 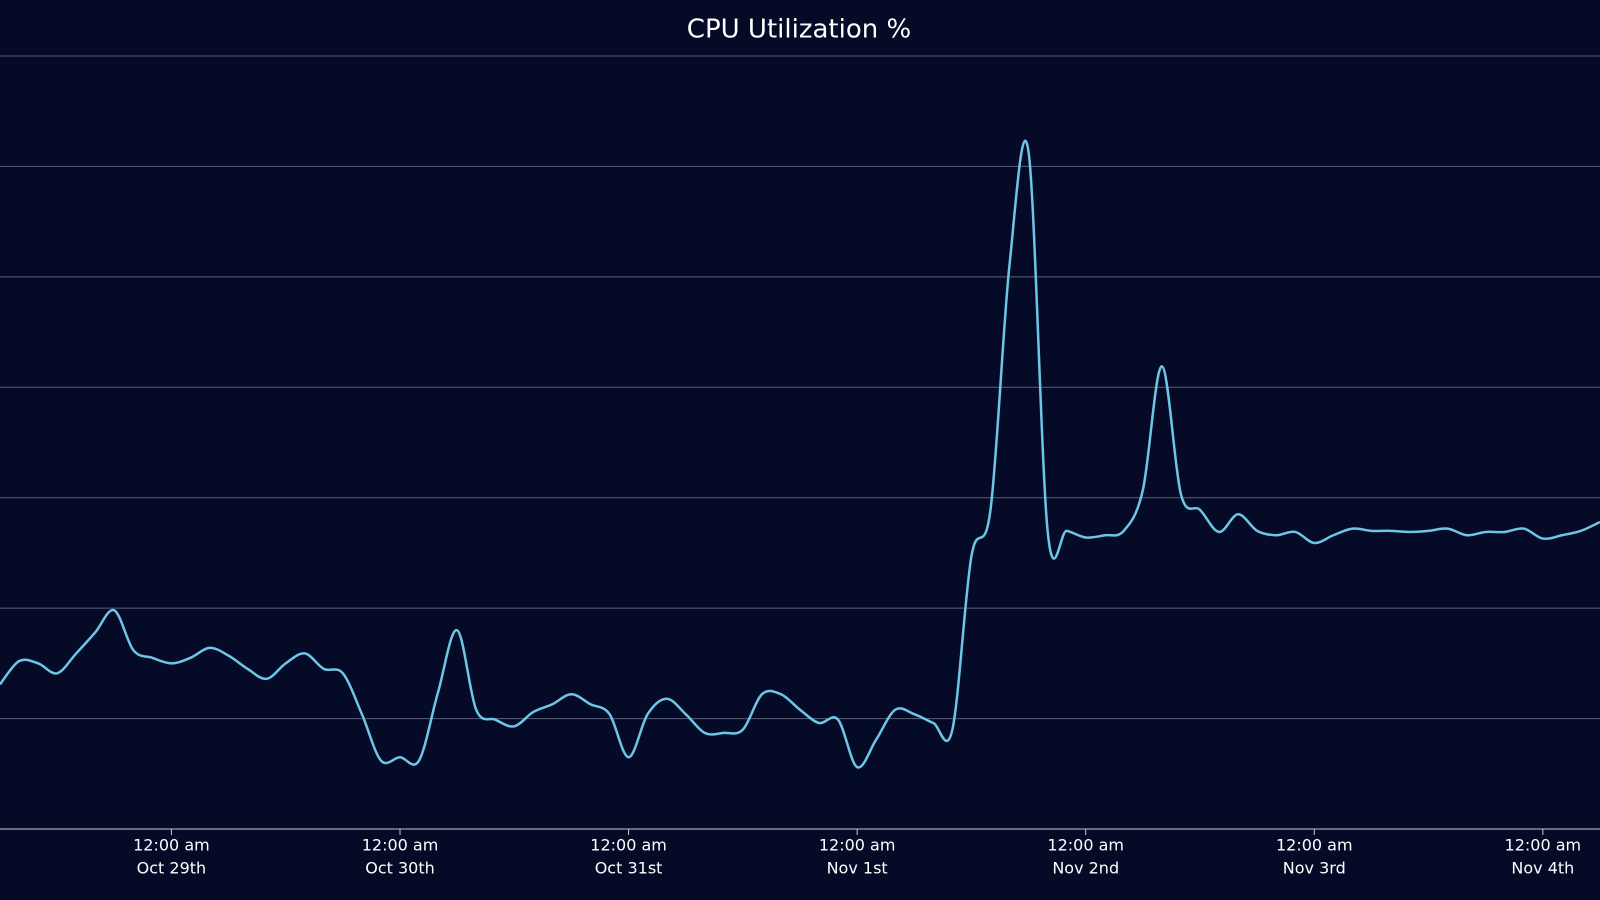 I want to click on chart-title: CPU Utilization %, so click(x=799, y=30).